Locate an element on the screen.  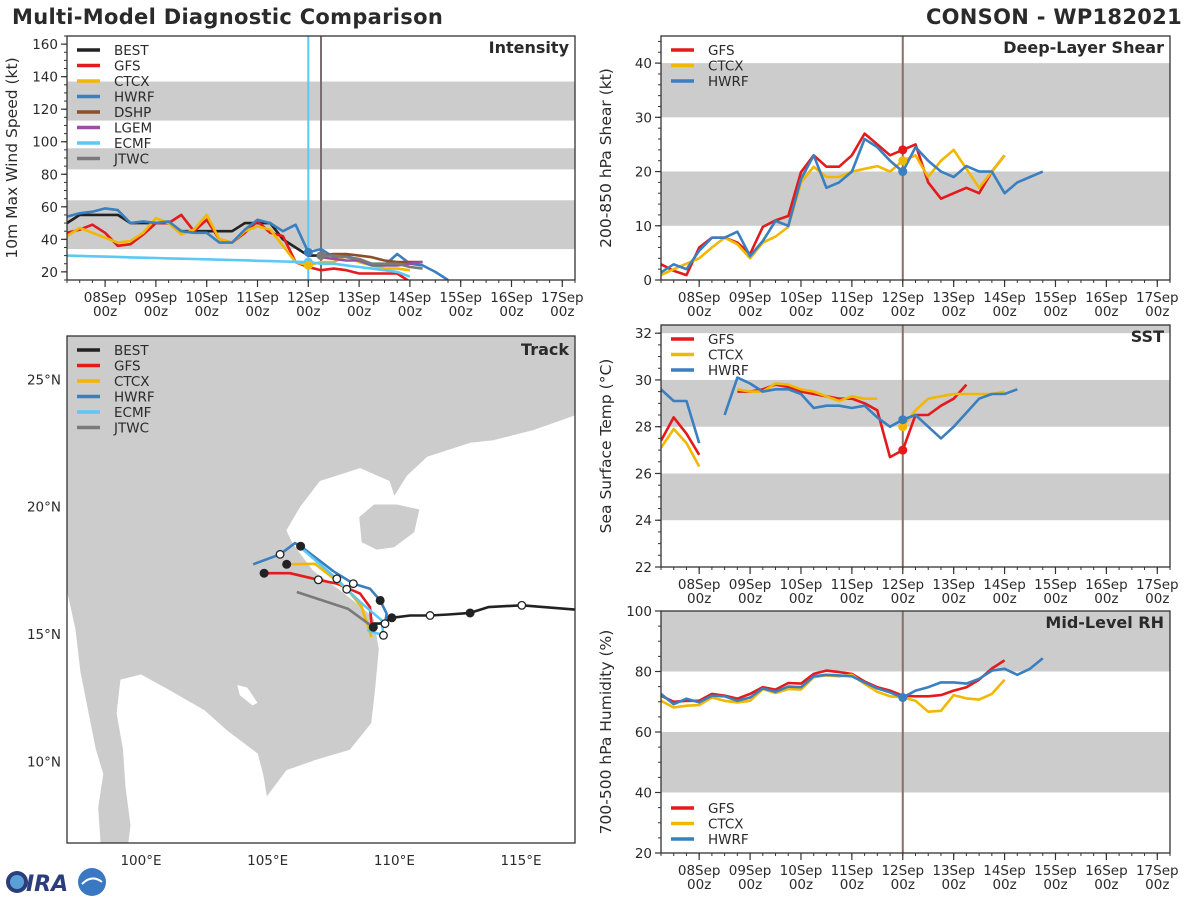
y-tick-label: 24 is located at coordinates (643, 521).